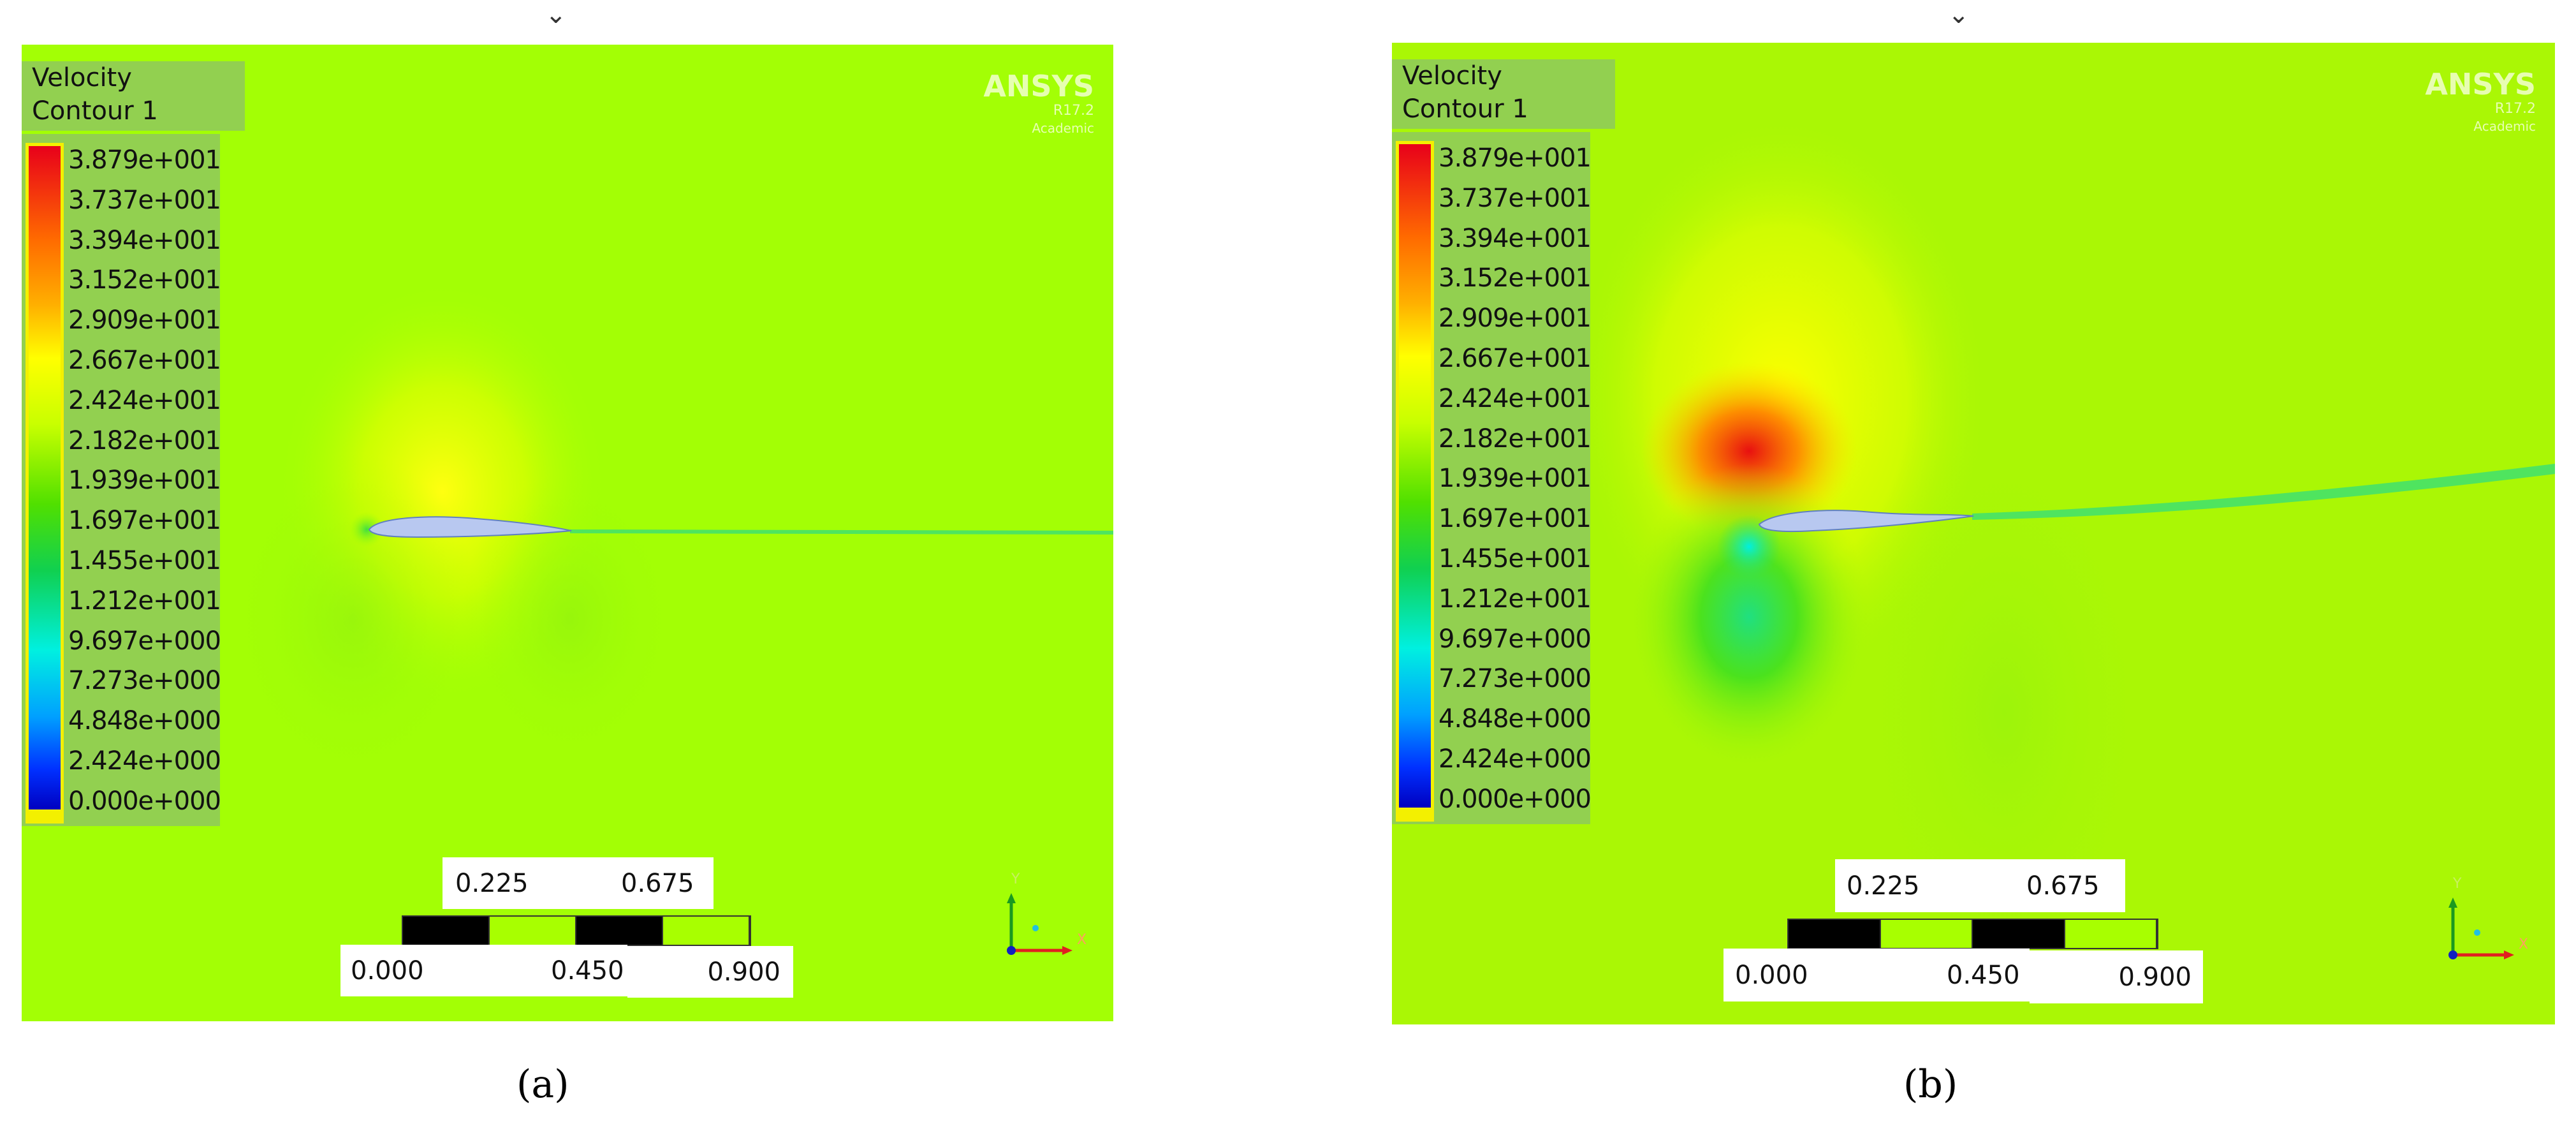 The image size is (2576, 1138). What do you see at coordinates (1930, 1084) in the screenshot?
I see `caption-b: (b)` at bounding box center [1930, 1084].